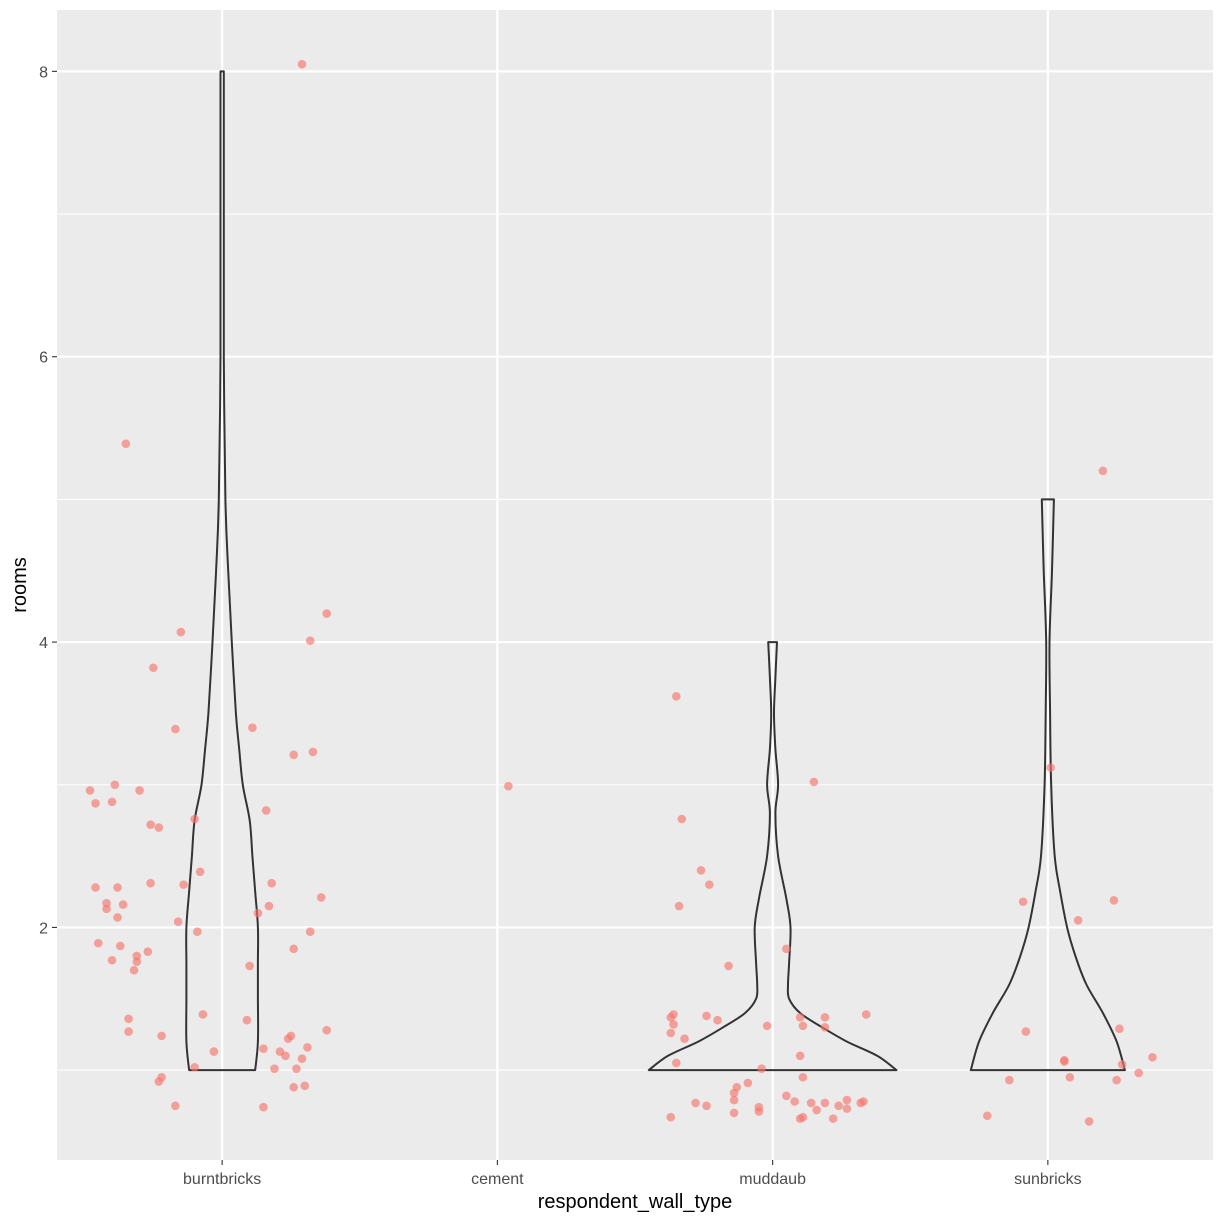 This screenshot has width=1224, height=1224. Describe the element at coordinates (635, 1202) in the screenshot. I see `x-axis-title: respondent_wall_type` at that location.